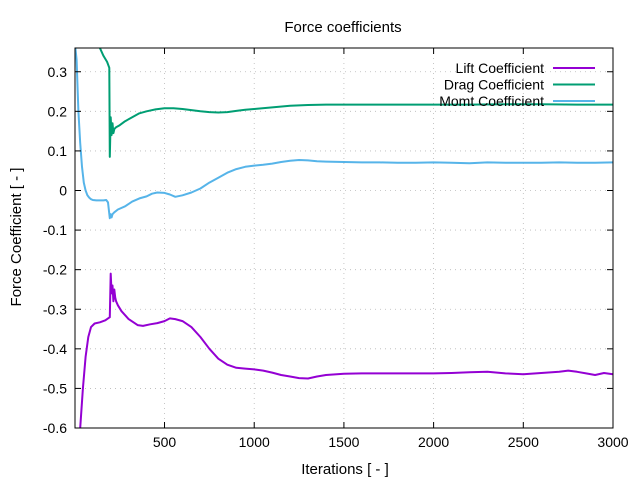 The height and width of the screenshot is (480, 640). Describe the element at coordinates (55, 428) in the screenshot. I see `y-tick-label: -0.6` at that location.